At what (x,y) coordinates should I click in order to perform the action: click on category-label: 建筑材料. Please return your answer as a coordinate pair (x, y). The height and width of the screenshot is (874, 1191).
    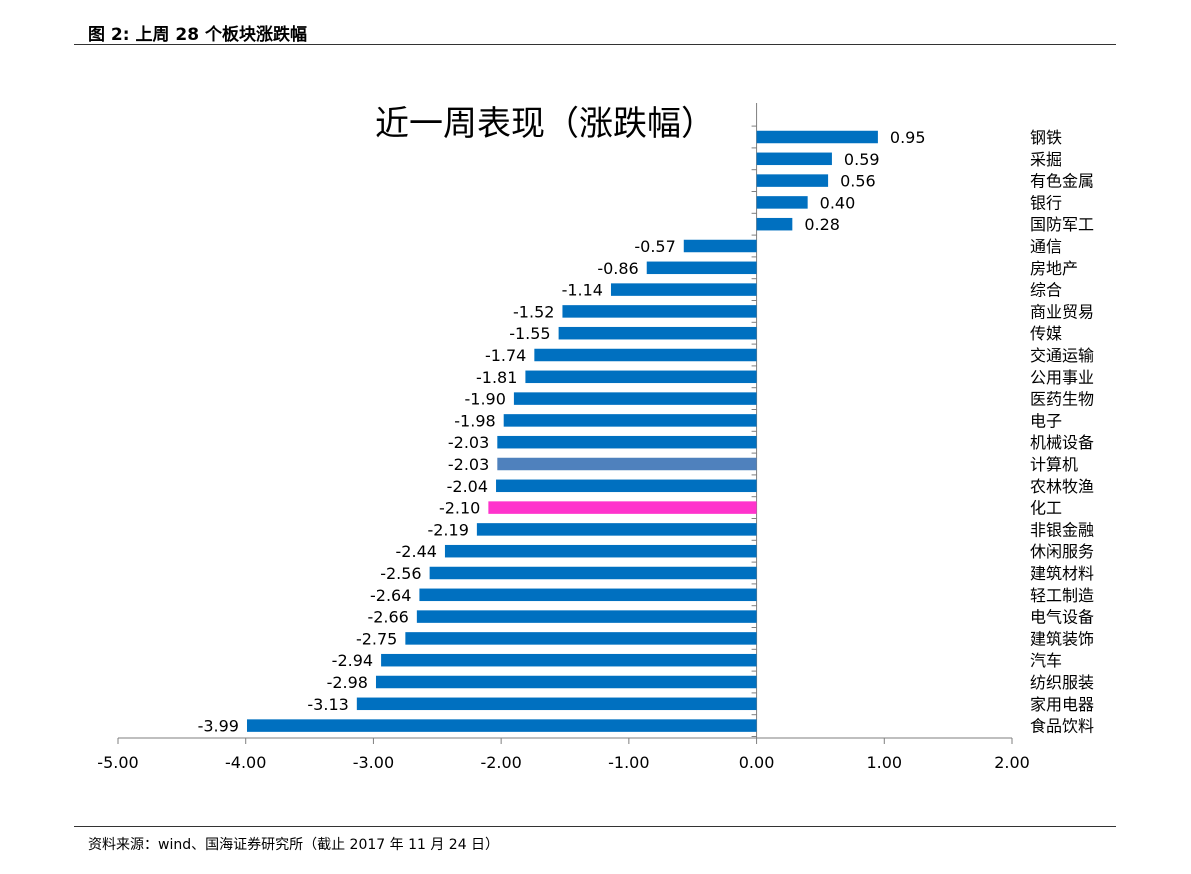
    Looking at the image, I should click on (1062, 573).